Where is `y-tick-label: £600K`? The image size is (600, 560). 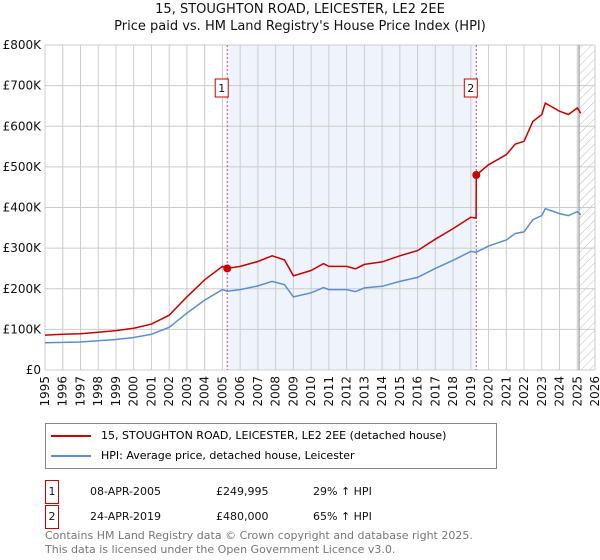
y-tick-label: £600K is located at coordinates (23, 126).